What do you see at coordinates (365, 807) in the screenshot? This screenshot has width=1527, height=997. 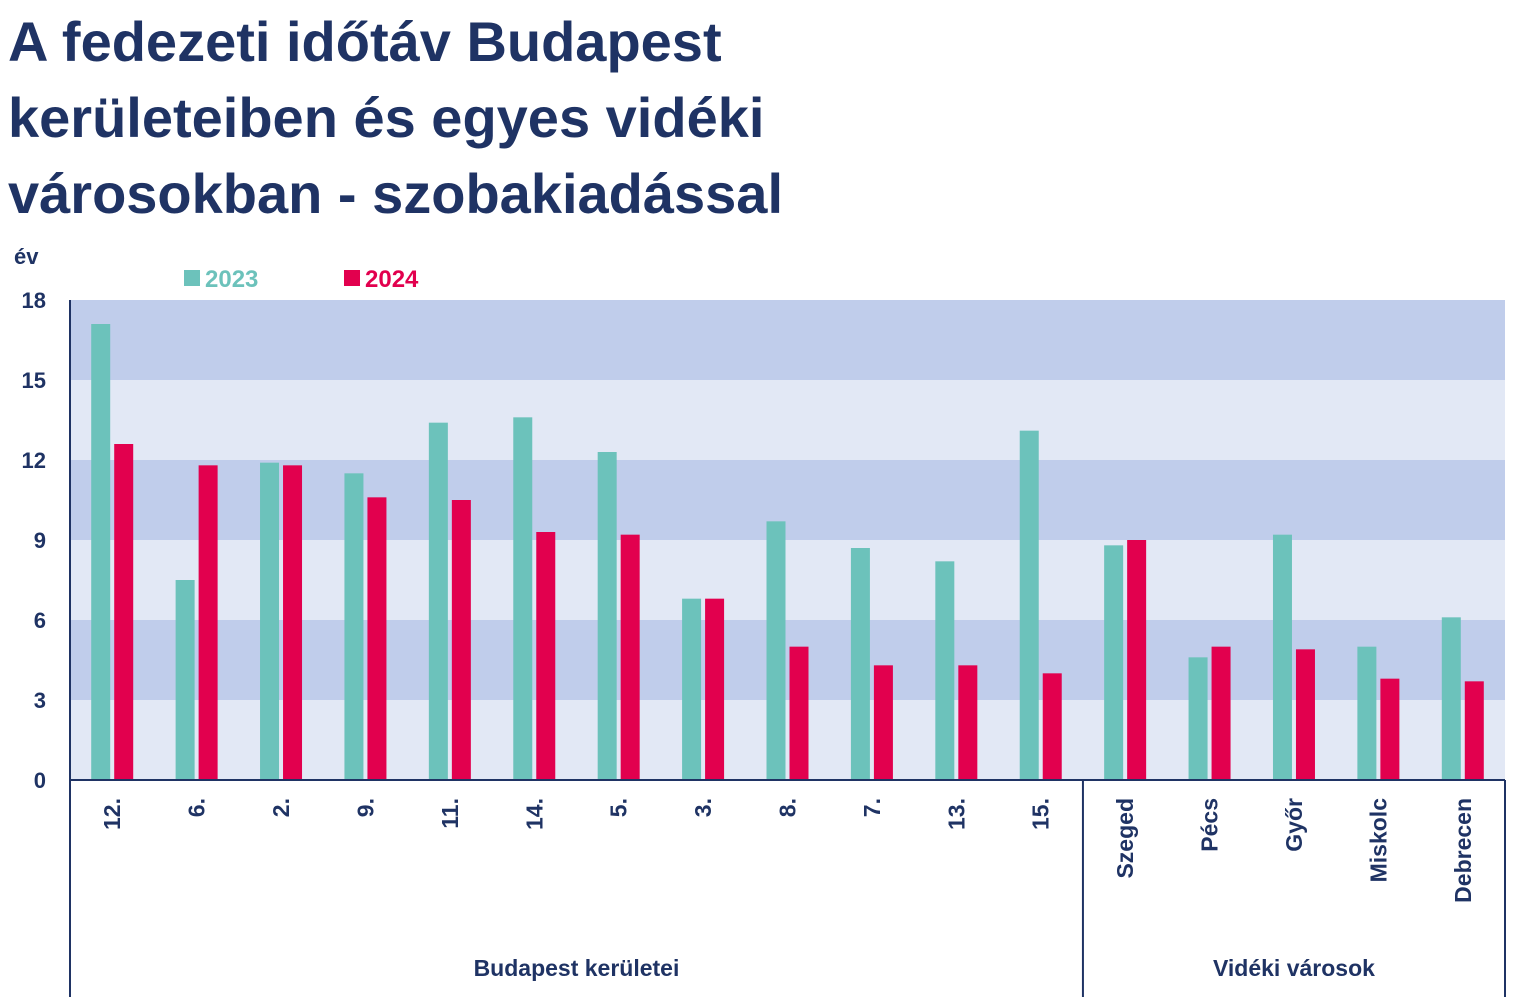 I see `x-tick-label: 9.` at bounding box center [365, 807].